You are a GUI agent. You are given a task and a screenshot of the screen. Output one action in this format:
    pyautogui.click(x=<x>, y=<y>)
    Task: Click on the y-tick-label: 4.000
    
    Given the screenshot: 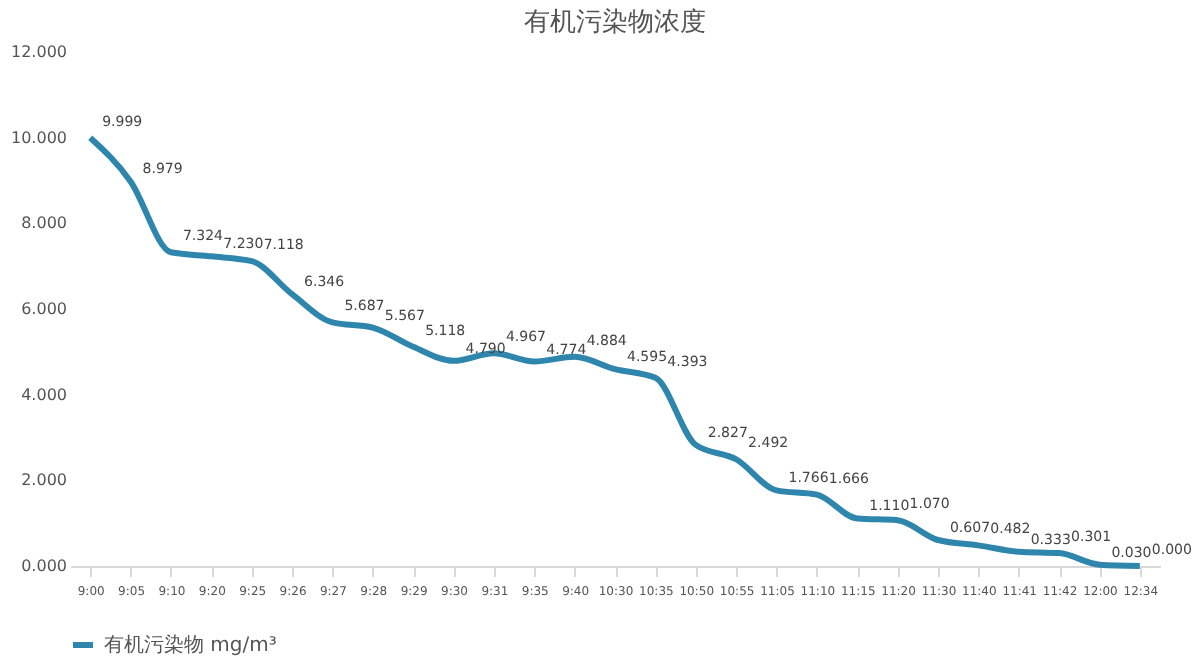 What is the action you would take?
    pyautogui.click(x=44, y=394)
    